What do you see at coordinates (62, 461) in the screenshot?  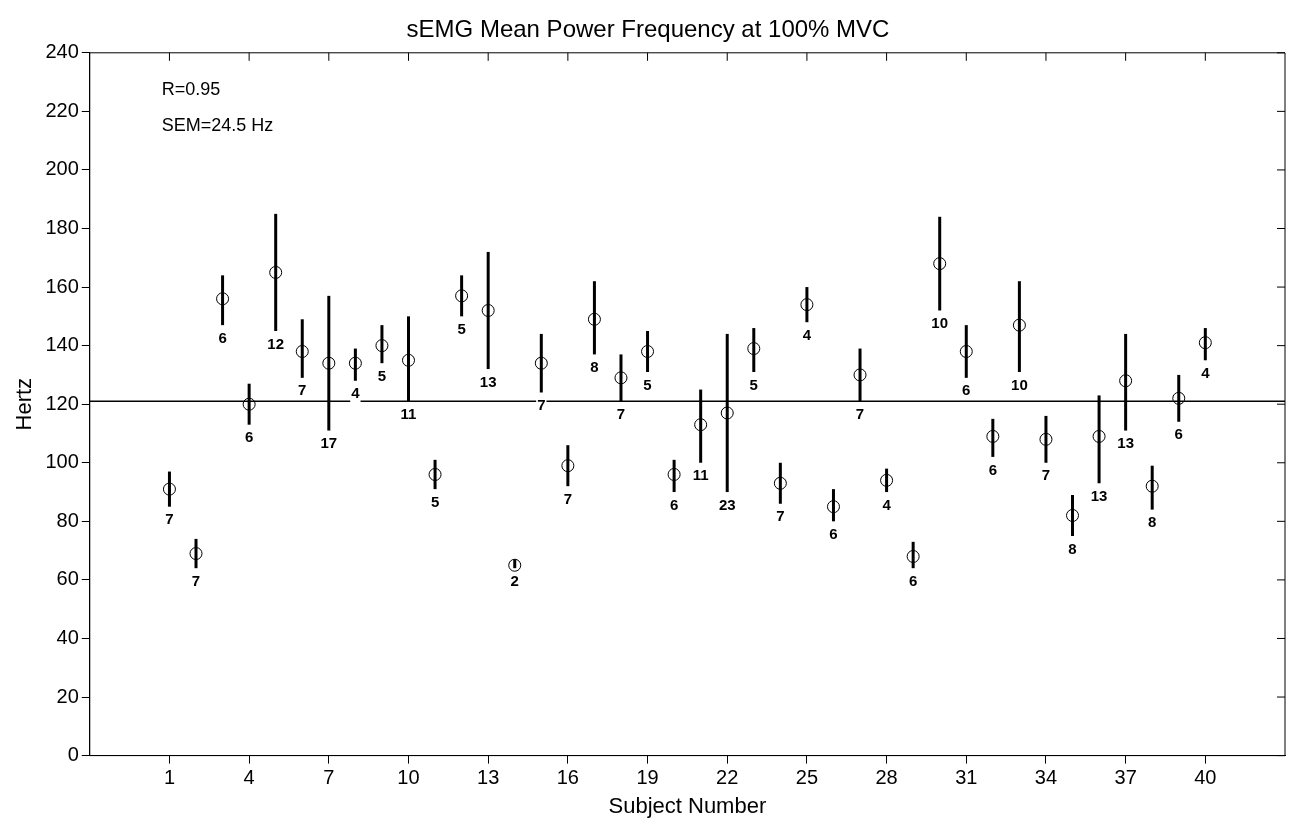 I see `y-tick-label: 100` at bounding box center [62, 461].